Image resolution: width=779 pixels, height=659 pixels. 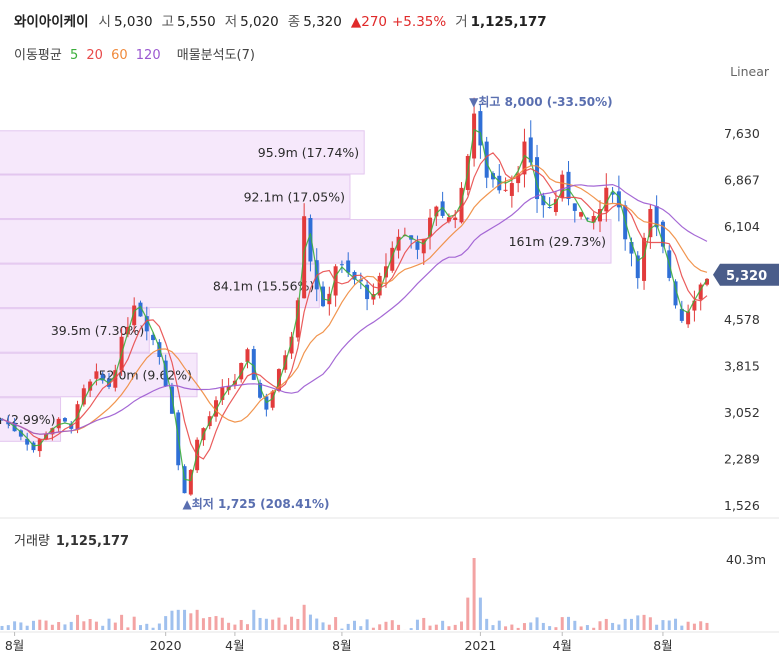 I want to click on moving-average-legend: 이동평균 5 20 60 120 매물분석도(7), so click(x=136, y=53).